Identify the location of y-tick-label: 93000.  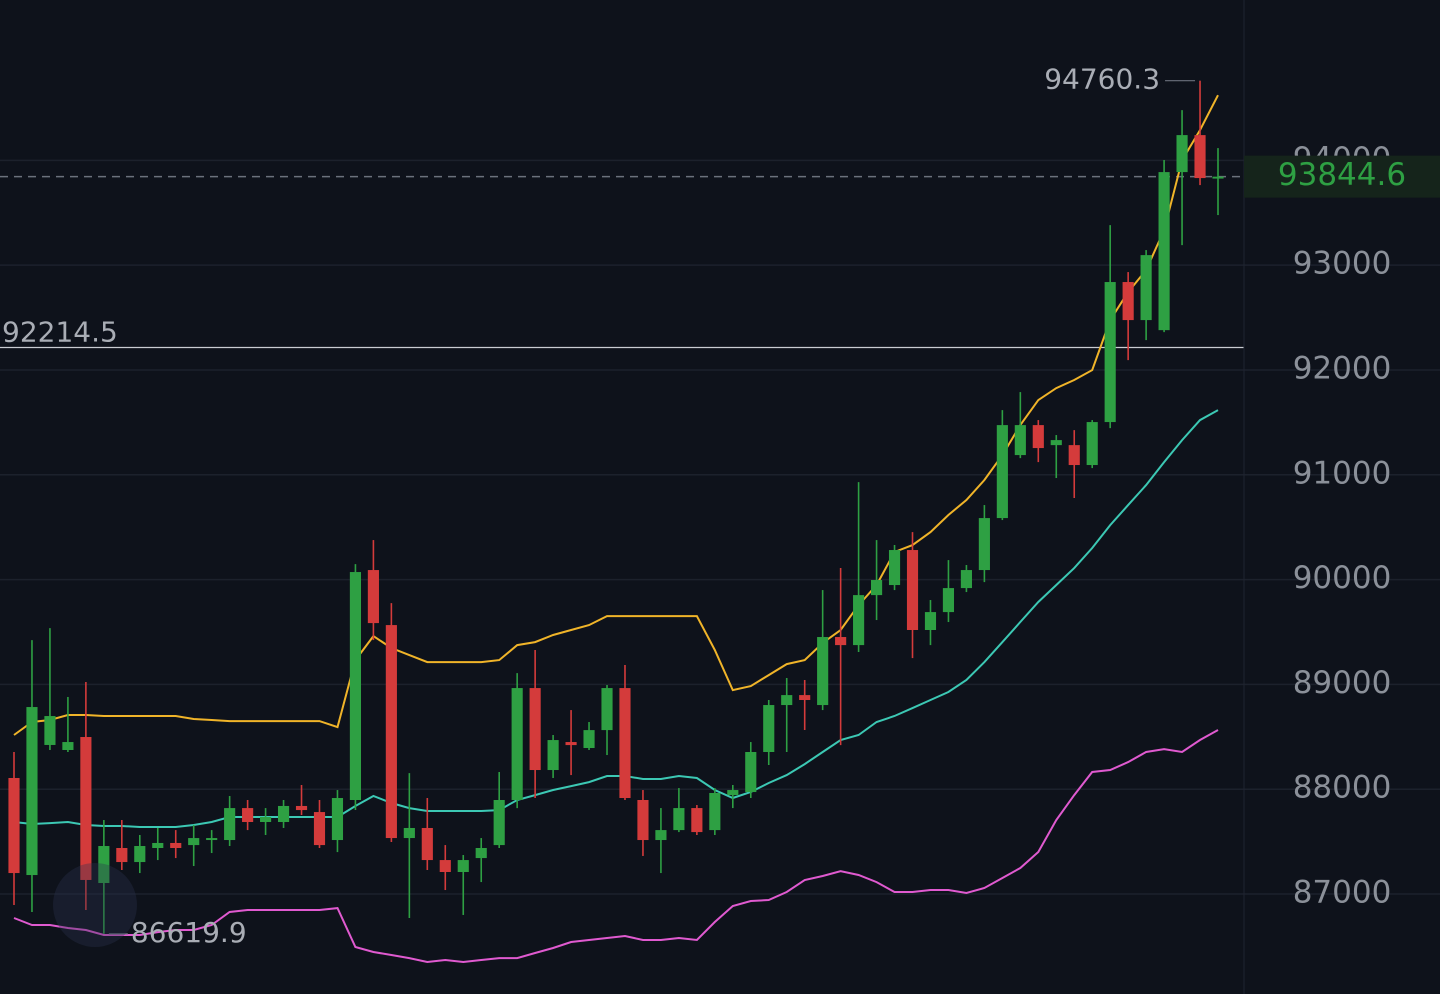
(1342, 264).